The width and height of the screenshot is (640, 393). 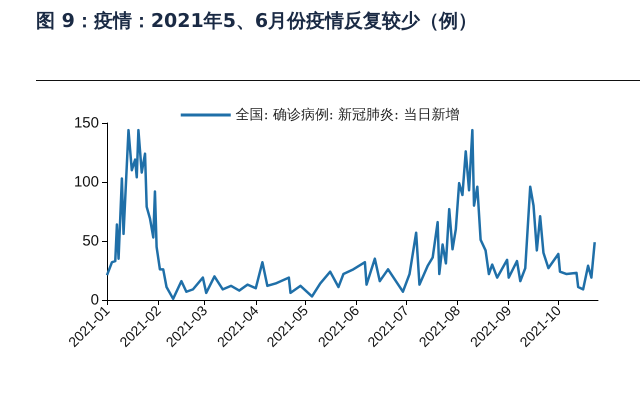 I want to click on chart-title: 图 9：疫情：2021年5、6月份疫情反复较少（例）, so click(x=257, y=21).